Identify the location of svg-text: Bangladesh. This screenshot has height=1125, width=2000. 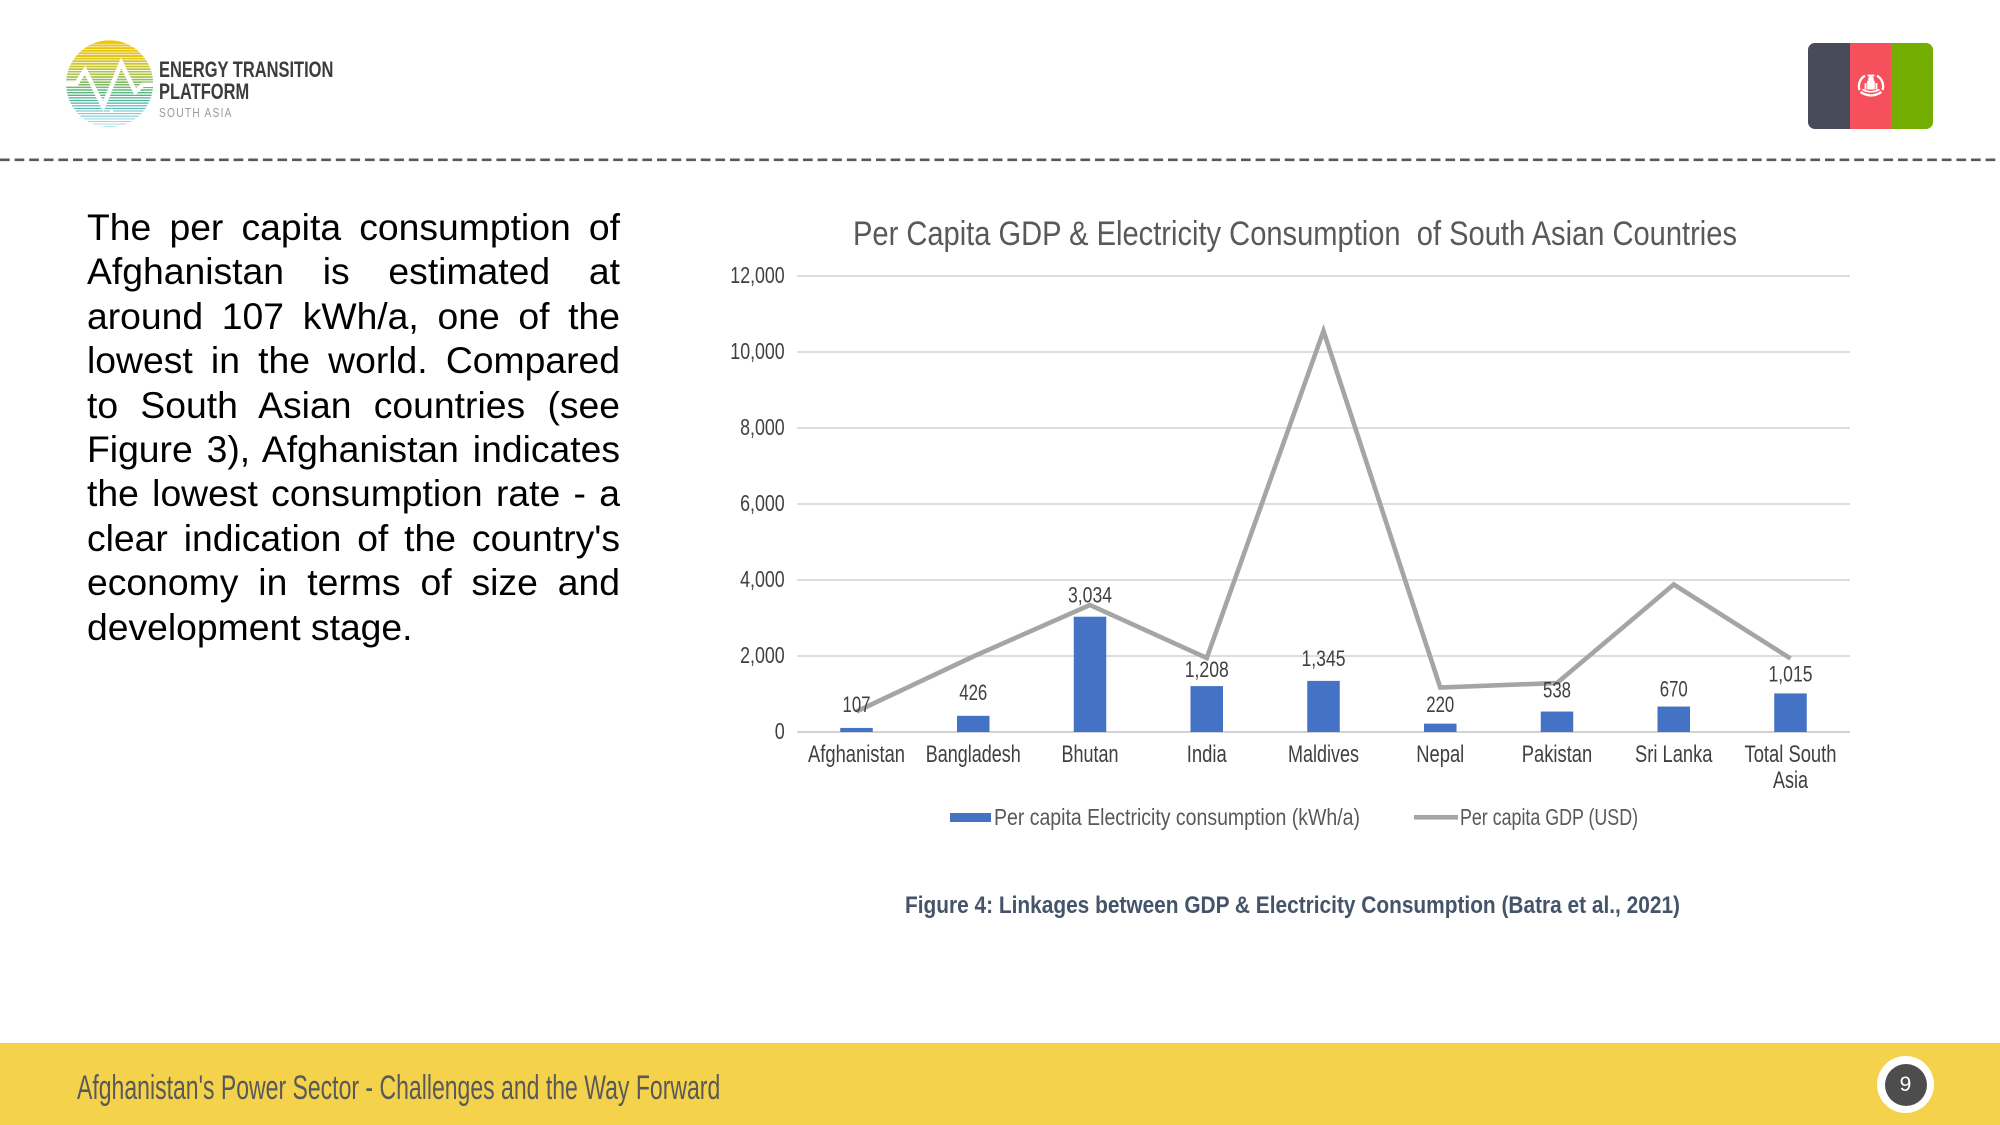
(973, 754).